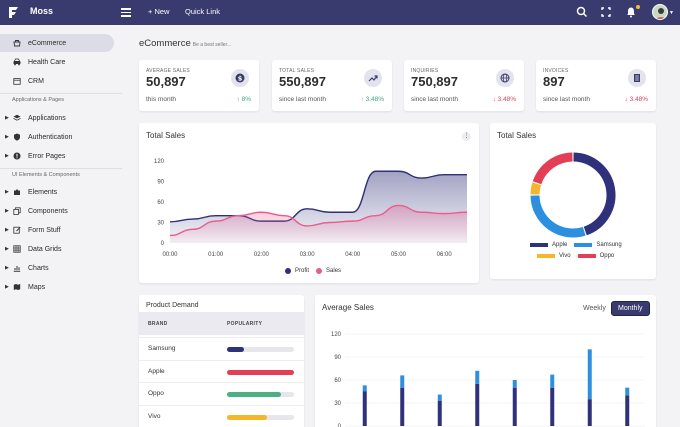 The height and width of the screenshot is (427, 680). What do you see at coordinates (17, 137) in the screenshot?
I see `shield-icon` at bounding box center [17, 137].